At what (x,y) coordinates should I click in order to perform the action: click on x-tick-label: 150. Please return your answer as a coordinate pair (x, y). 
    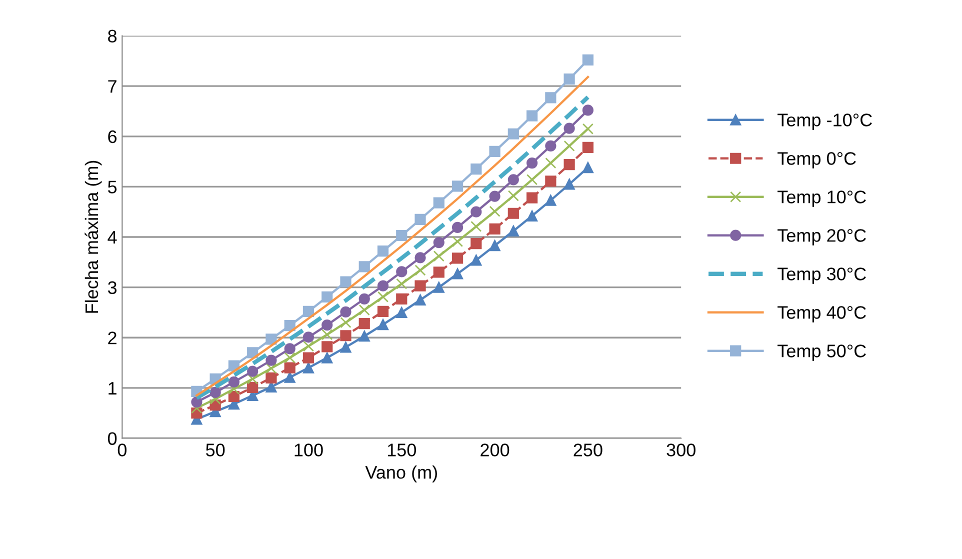
    Looking at the image, I should click on (402, 450).